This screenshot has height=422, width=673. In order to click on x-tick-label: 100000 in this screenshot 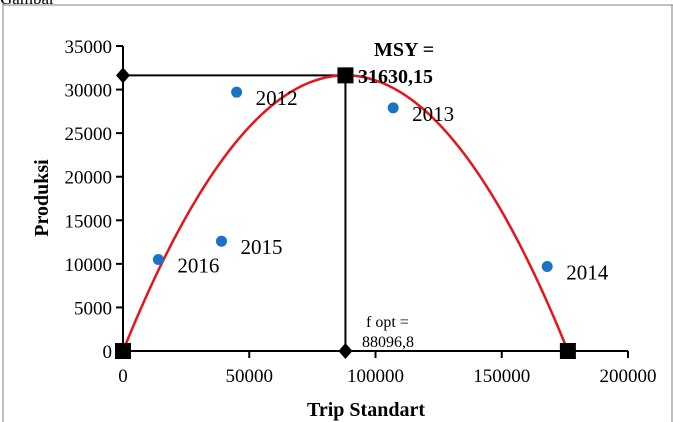, I will do `click(375, 376)`.